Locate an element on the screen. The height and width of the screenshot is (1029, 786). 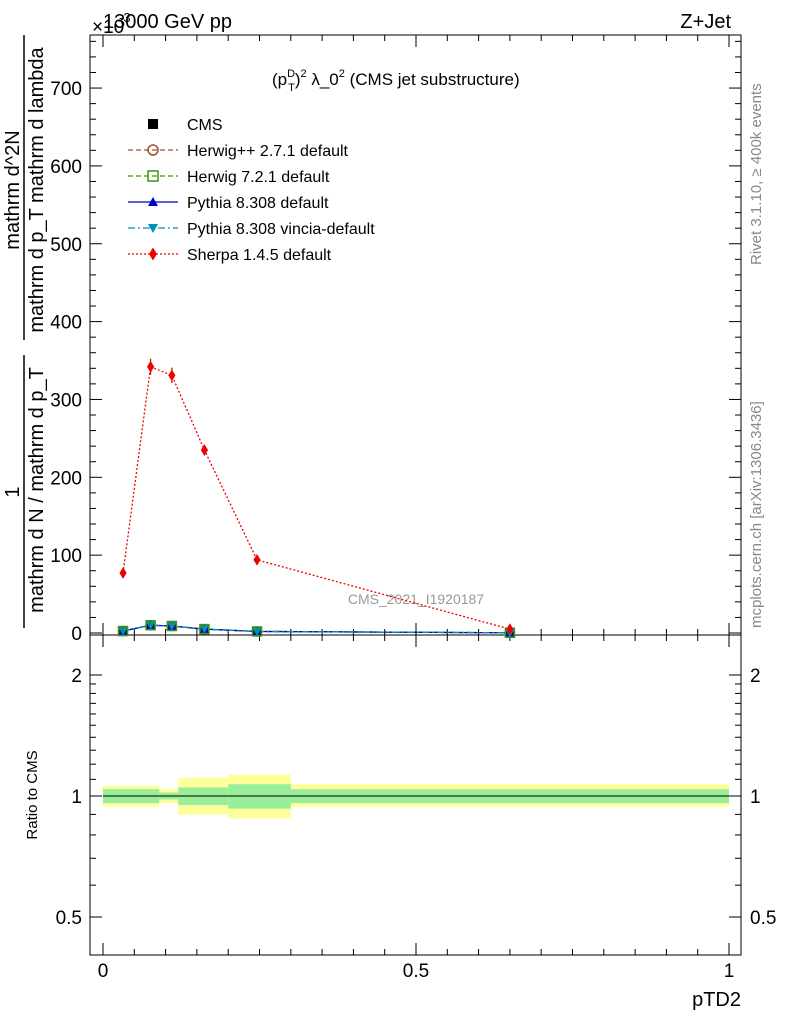
main-y-tick-label: 0 is located at coordinates (76, 634).